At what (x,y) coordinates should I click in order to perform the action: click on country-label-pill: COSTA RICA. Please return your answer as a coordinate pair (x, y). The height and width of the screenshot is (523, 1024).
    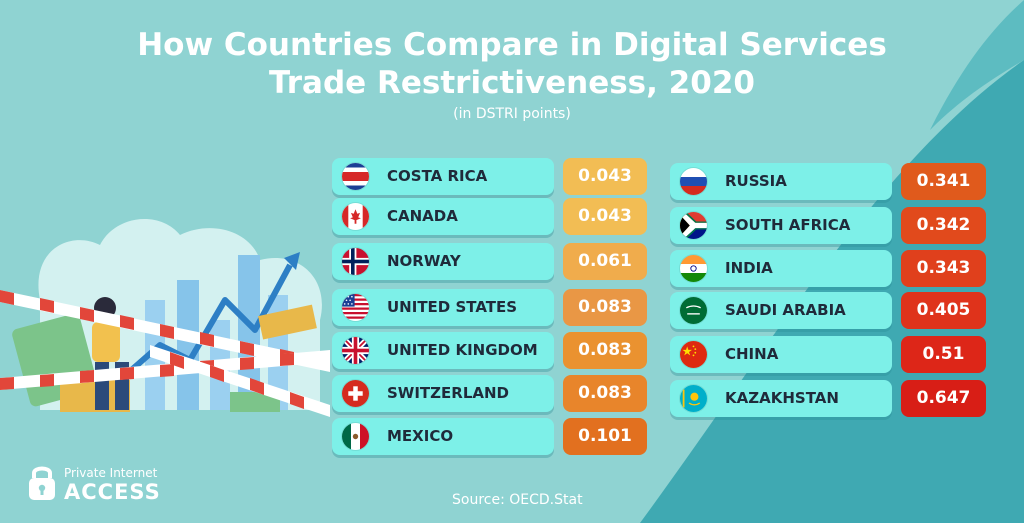
    Looking at the image, I should click on (443, 176).